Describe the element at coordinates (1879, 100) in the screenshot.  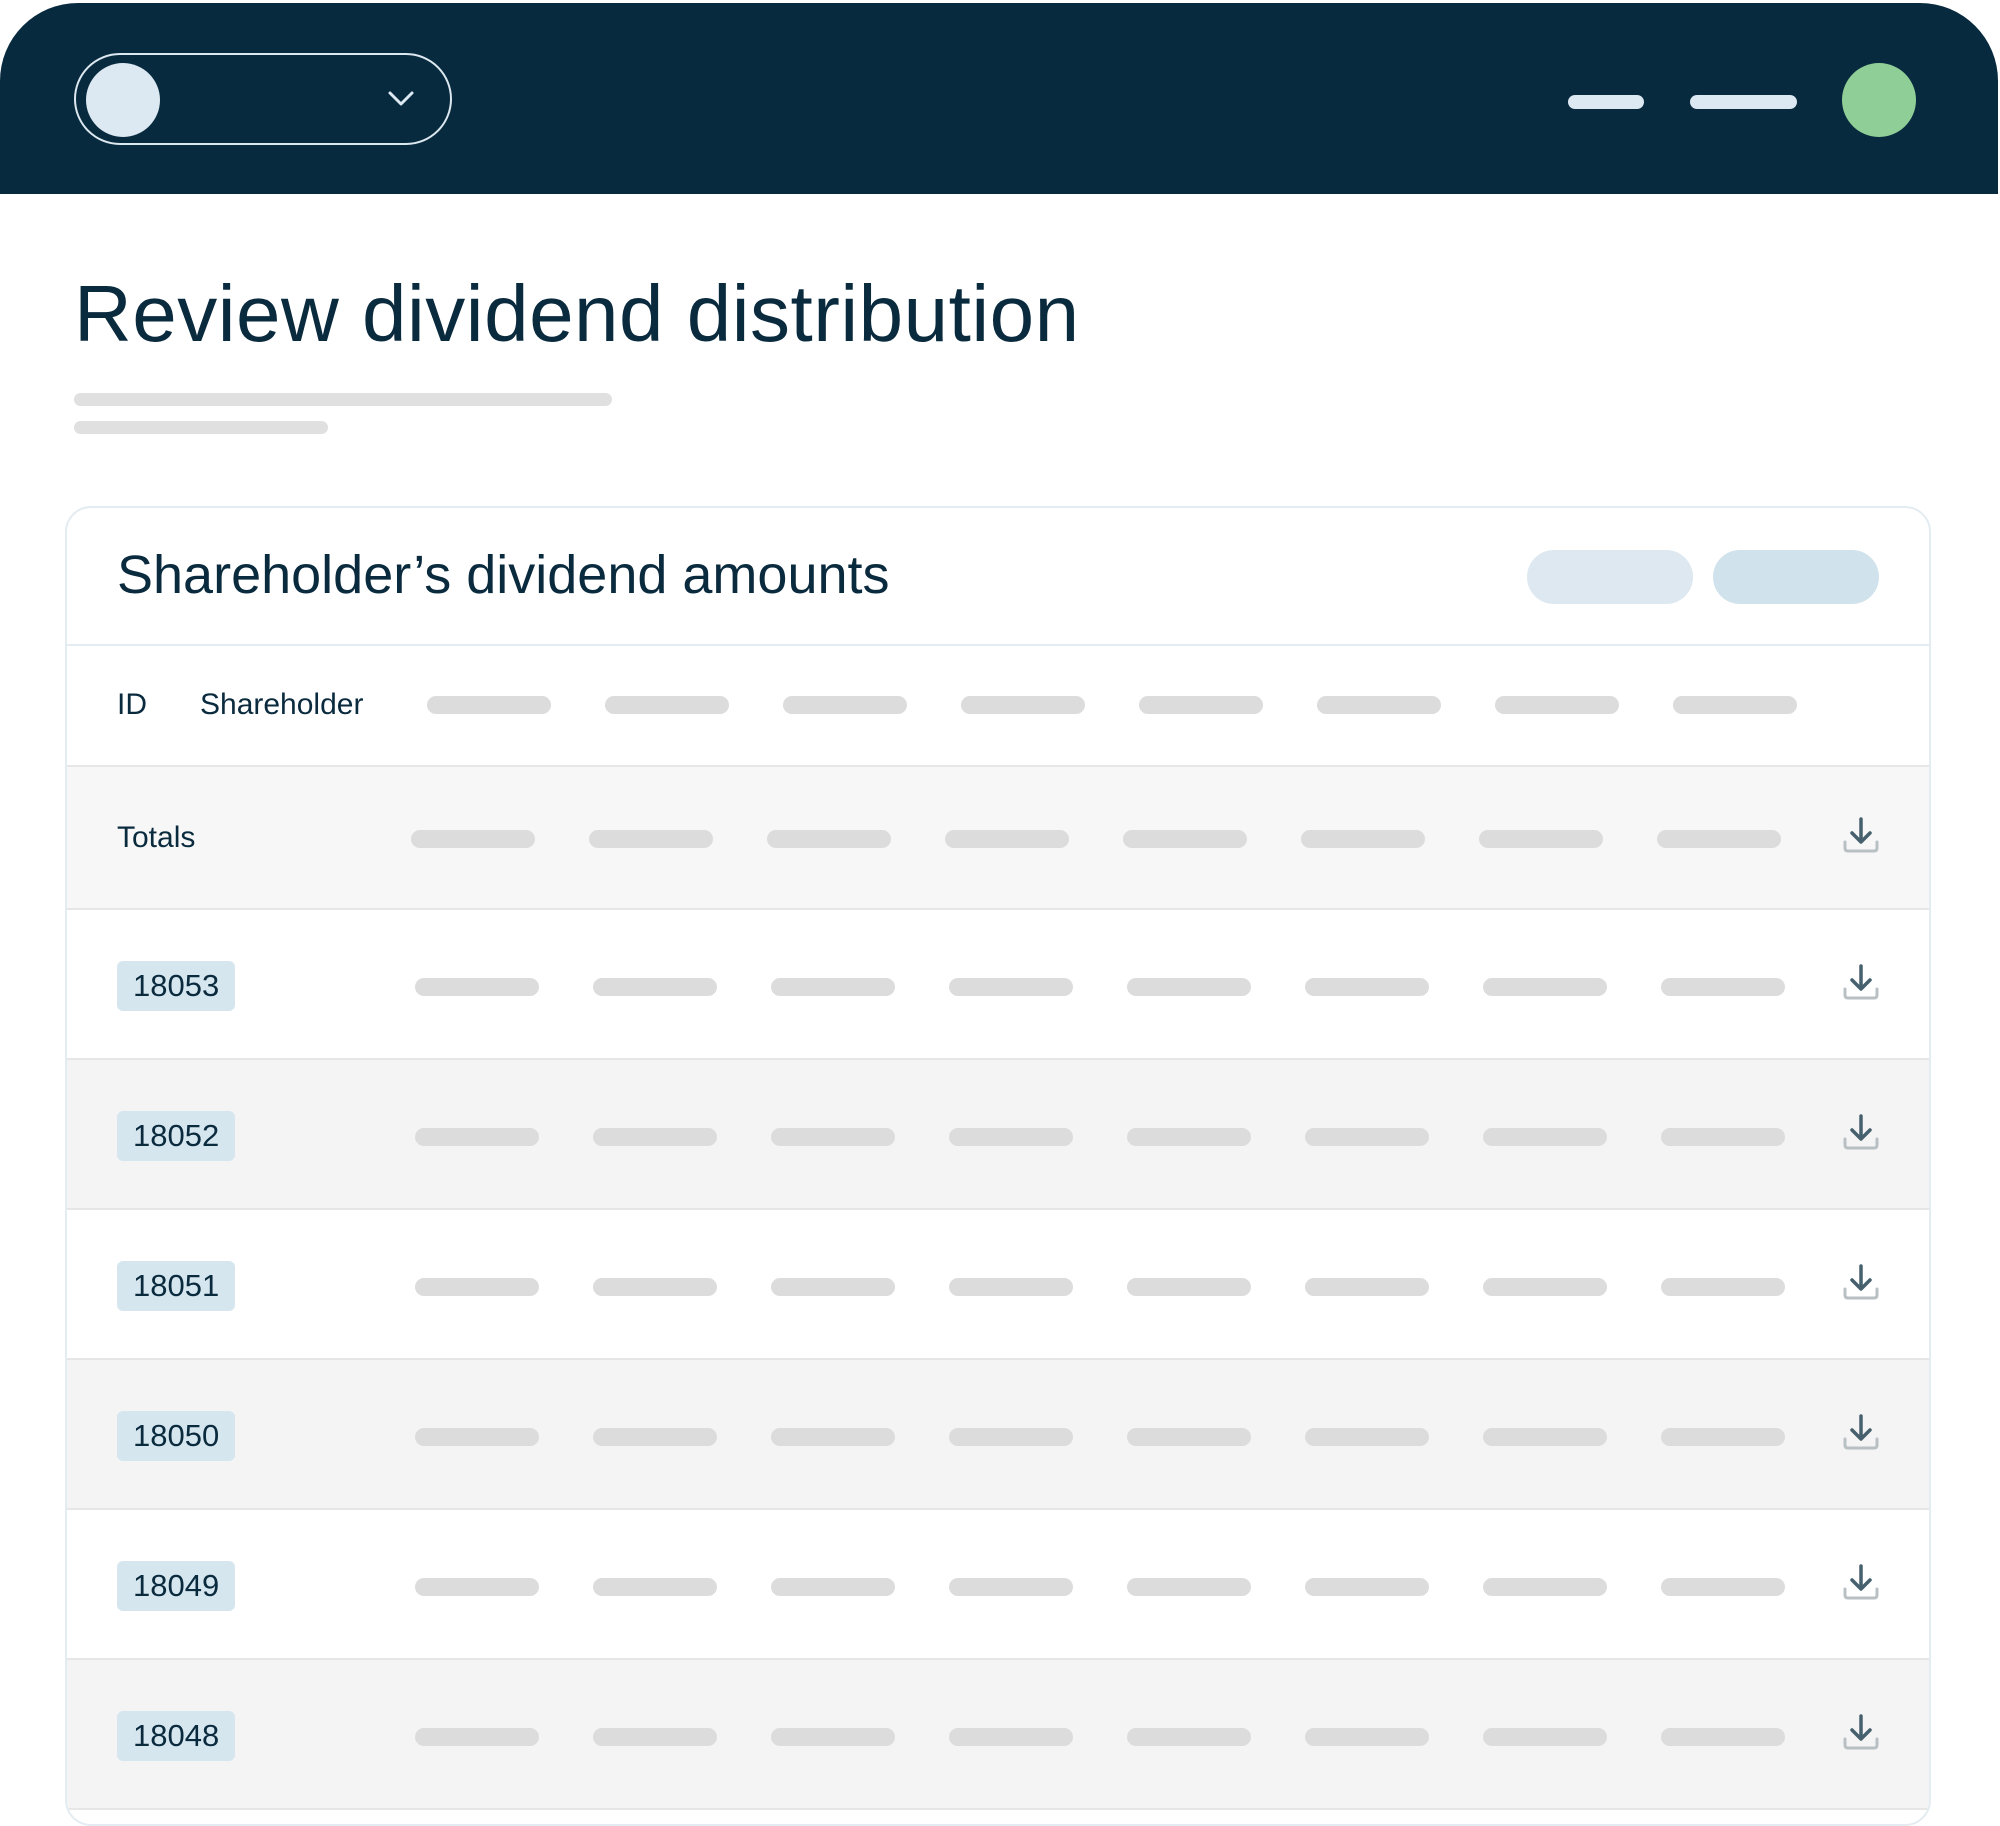
I see `user-avatar` at that location.